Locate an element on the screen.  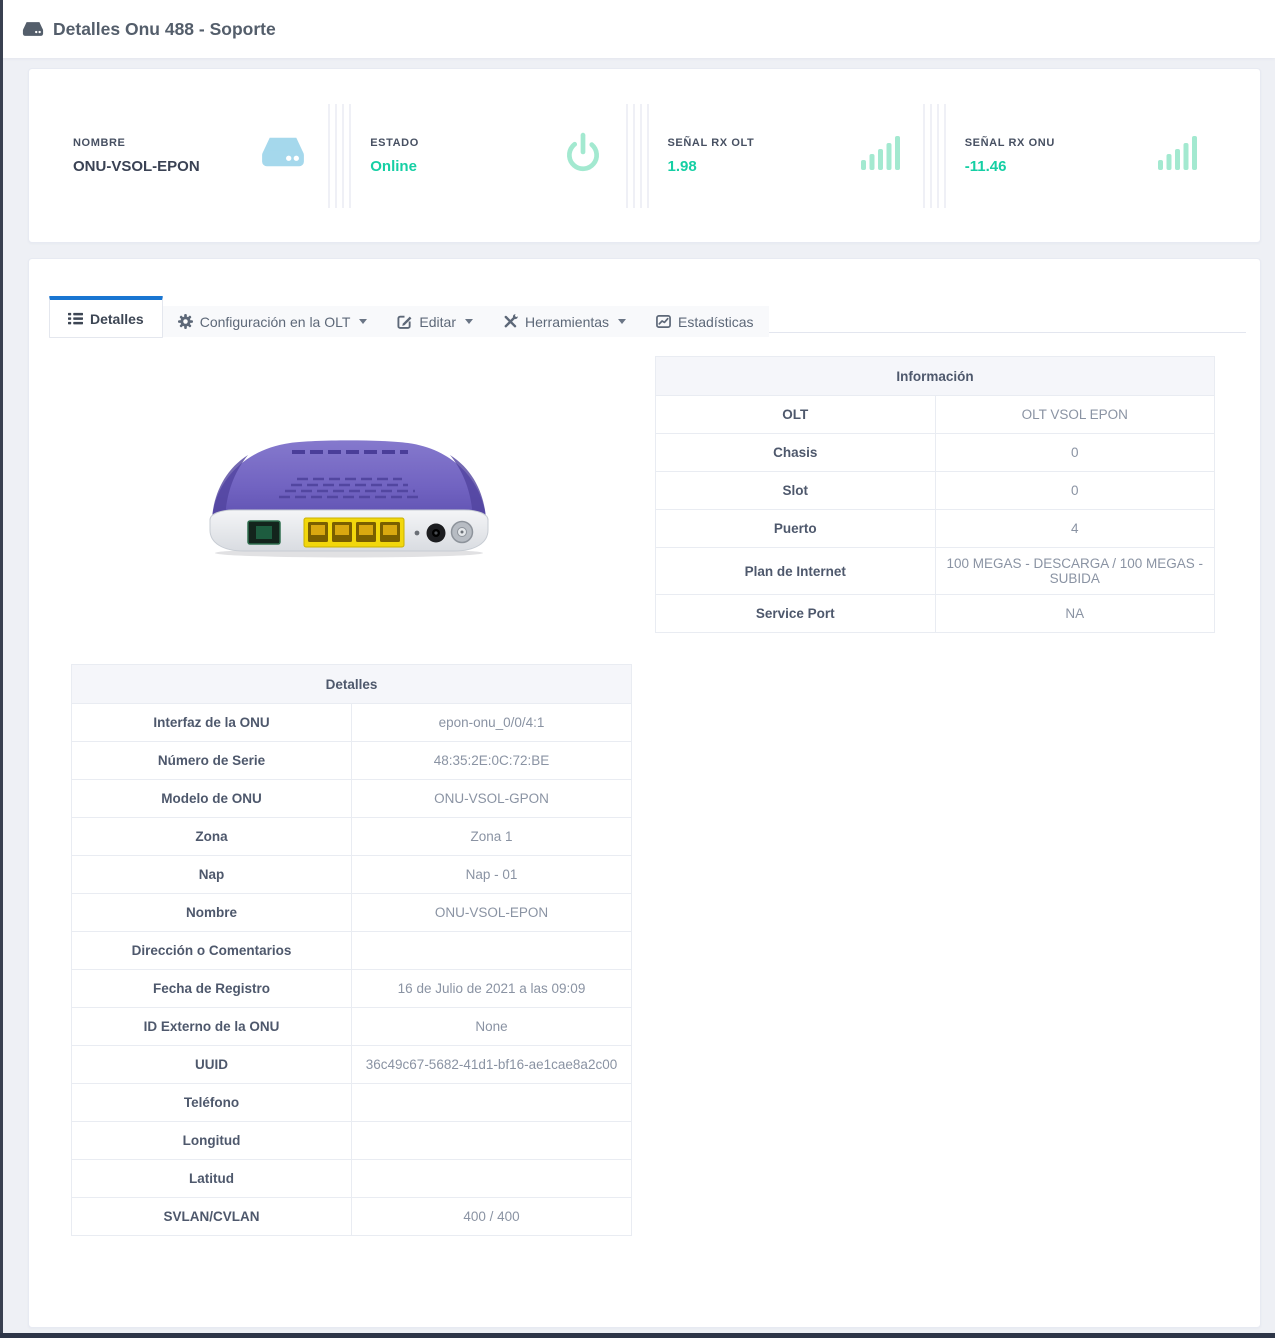
tab-detalles: Detalles is located at coordinates (106, 317).